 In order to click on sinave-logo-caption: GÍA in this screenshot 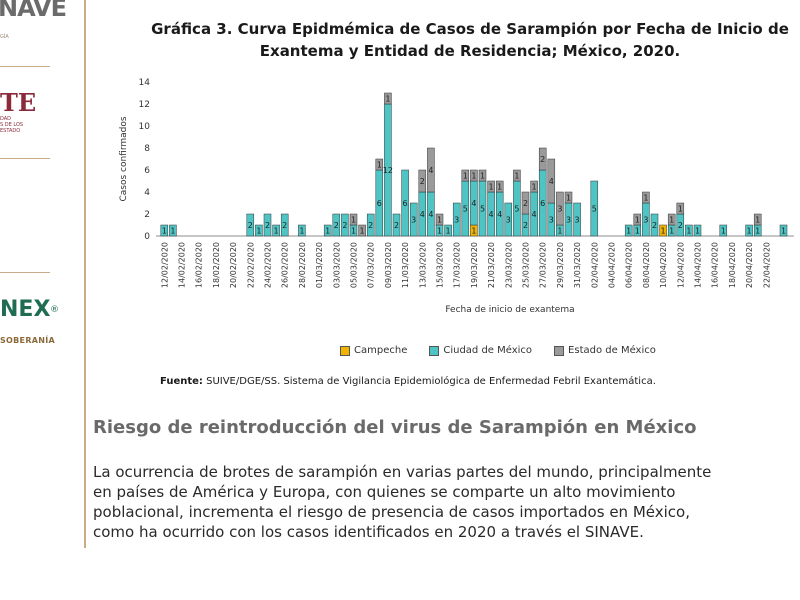, I will do `click(4, 37)`.